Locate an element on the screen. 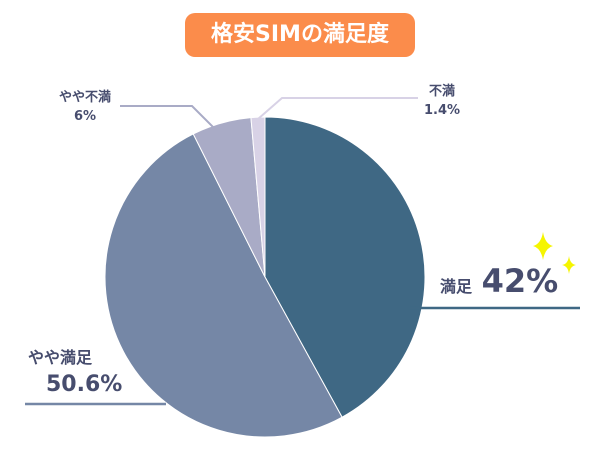 The image size is (600, 450). value-text: 42% is located at coordinates (520, 281).